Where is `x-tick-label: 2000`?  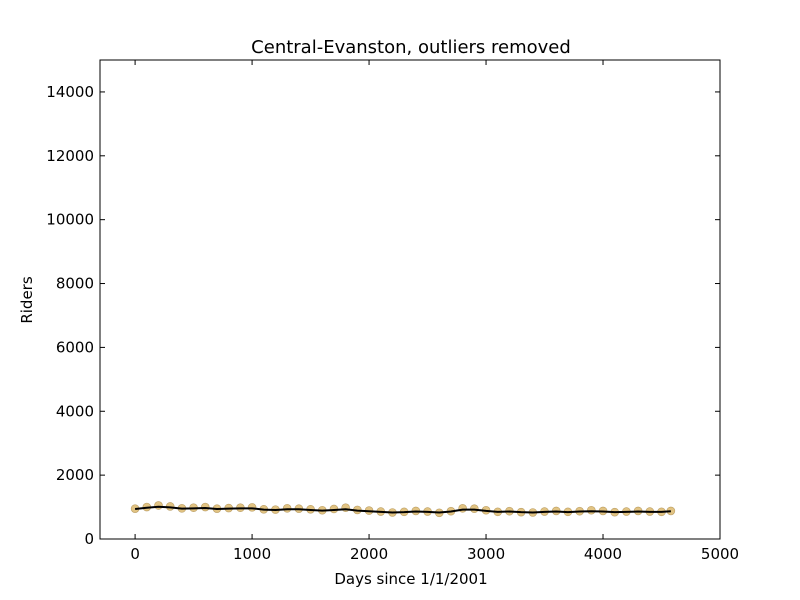
x-tick-label: 2000 is located at coordinates (369, 554).